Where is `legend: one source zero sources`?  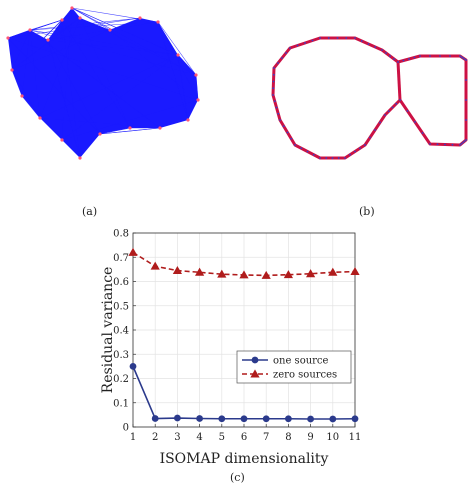
legend: one source zero sources is located at coordinates (294, 367).